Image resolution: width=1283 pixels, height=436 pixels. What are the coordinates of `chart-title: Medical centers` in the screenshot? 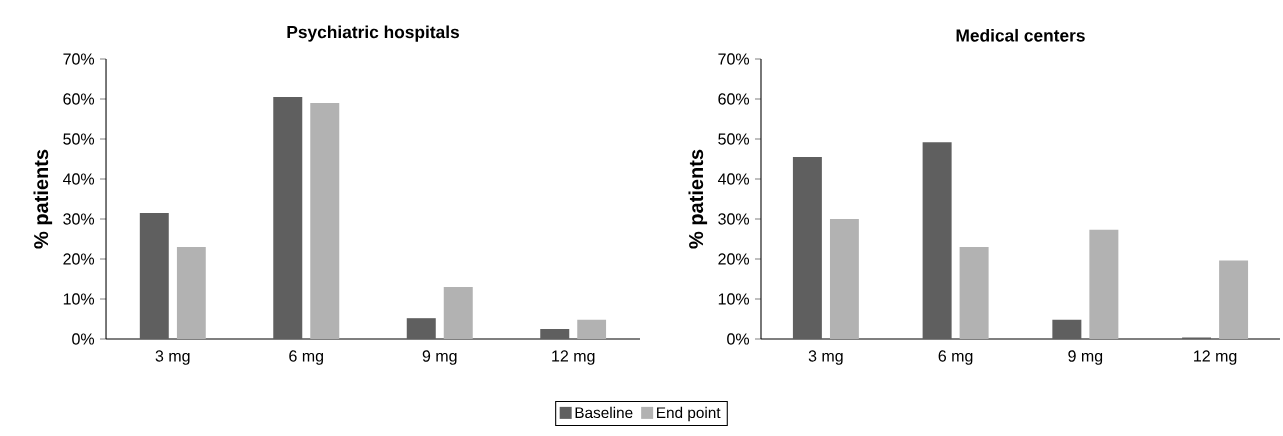 It's located at (1020, 35).